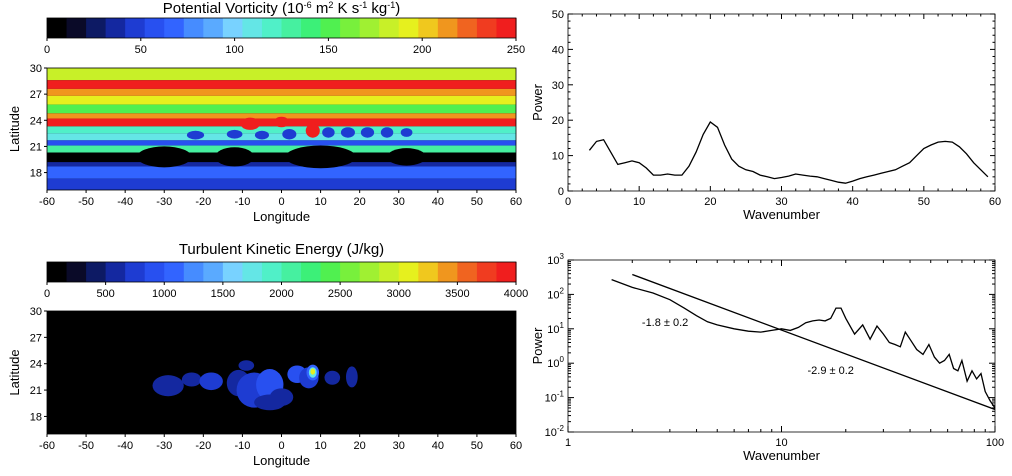  What do you see at coordinates (36, 417) in the screenshot?
I see `y-tick-label: 18` at bounding box center [36, 417].